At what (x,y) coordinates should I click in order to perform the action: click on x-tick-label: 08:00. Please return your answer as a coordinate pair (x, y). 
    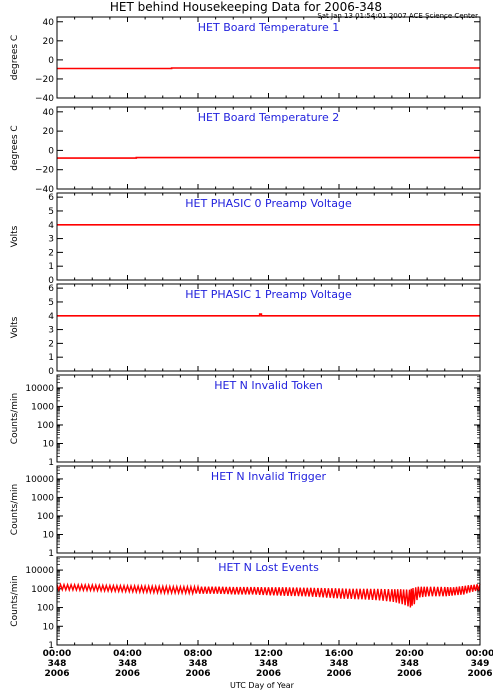
    Looking at the image, I should click on (198, 654).